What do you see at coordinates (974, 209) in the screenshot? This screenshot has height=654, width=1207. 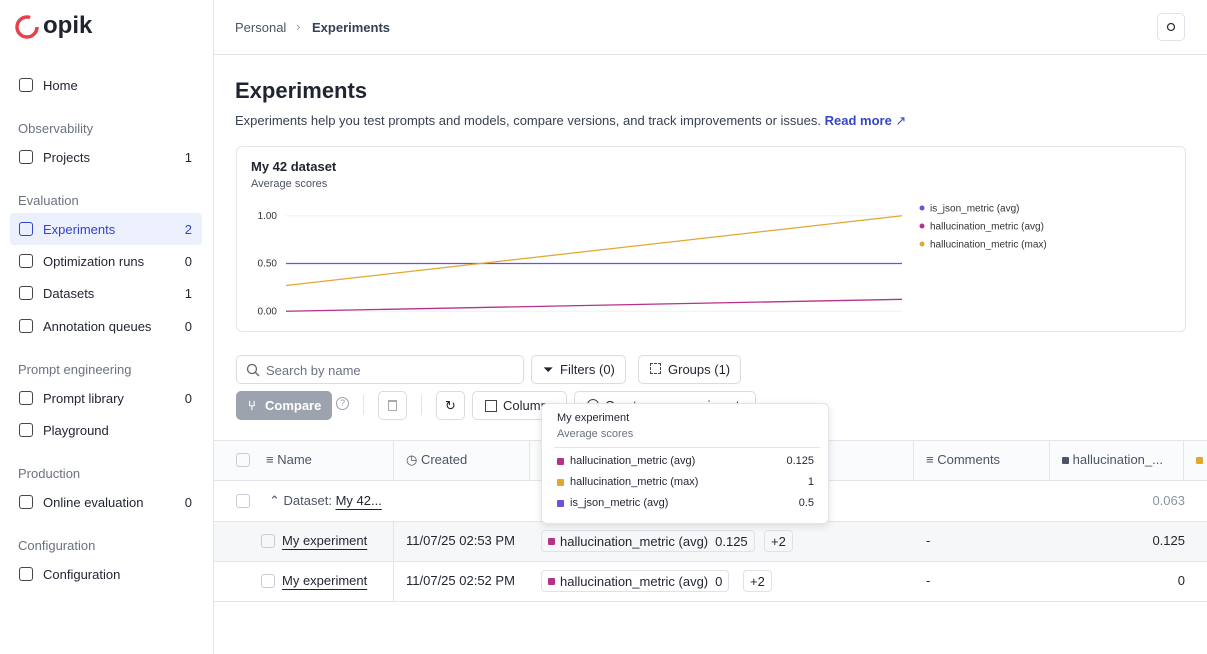 I see `legend-label: is_json_metric (avg)` at bounding box center [974, 209].